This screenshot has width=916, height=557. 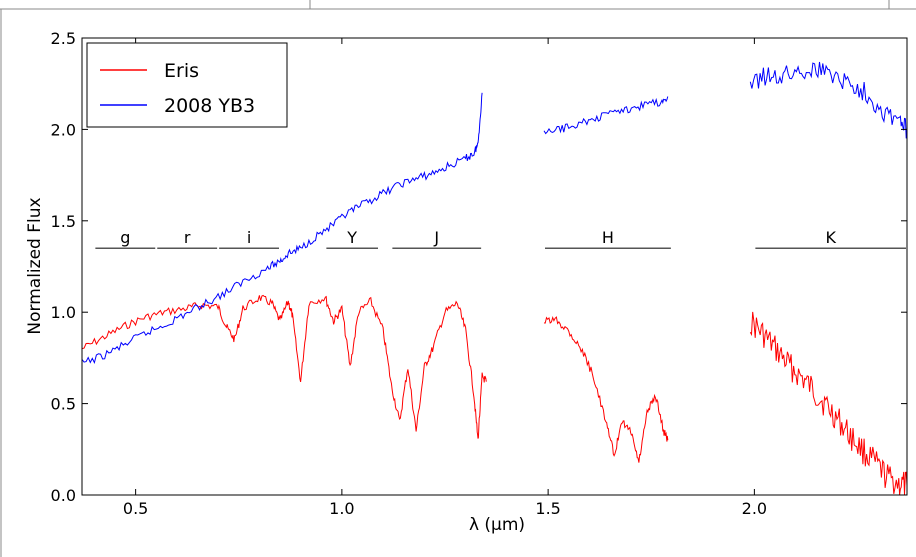 I want to click on y-tick-label-2.5: 2.5, so click(x=63, y=38).